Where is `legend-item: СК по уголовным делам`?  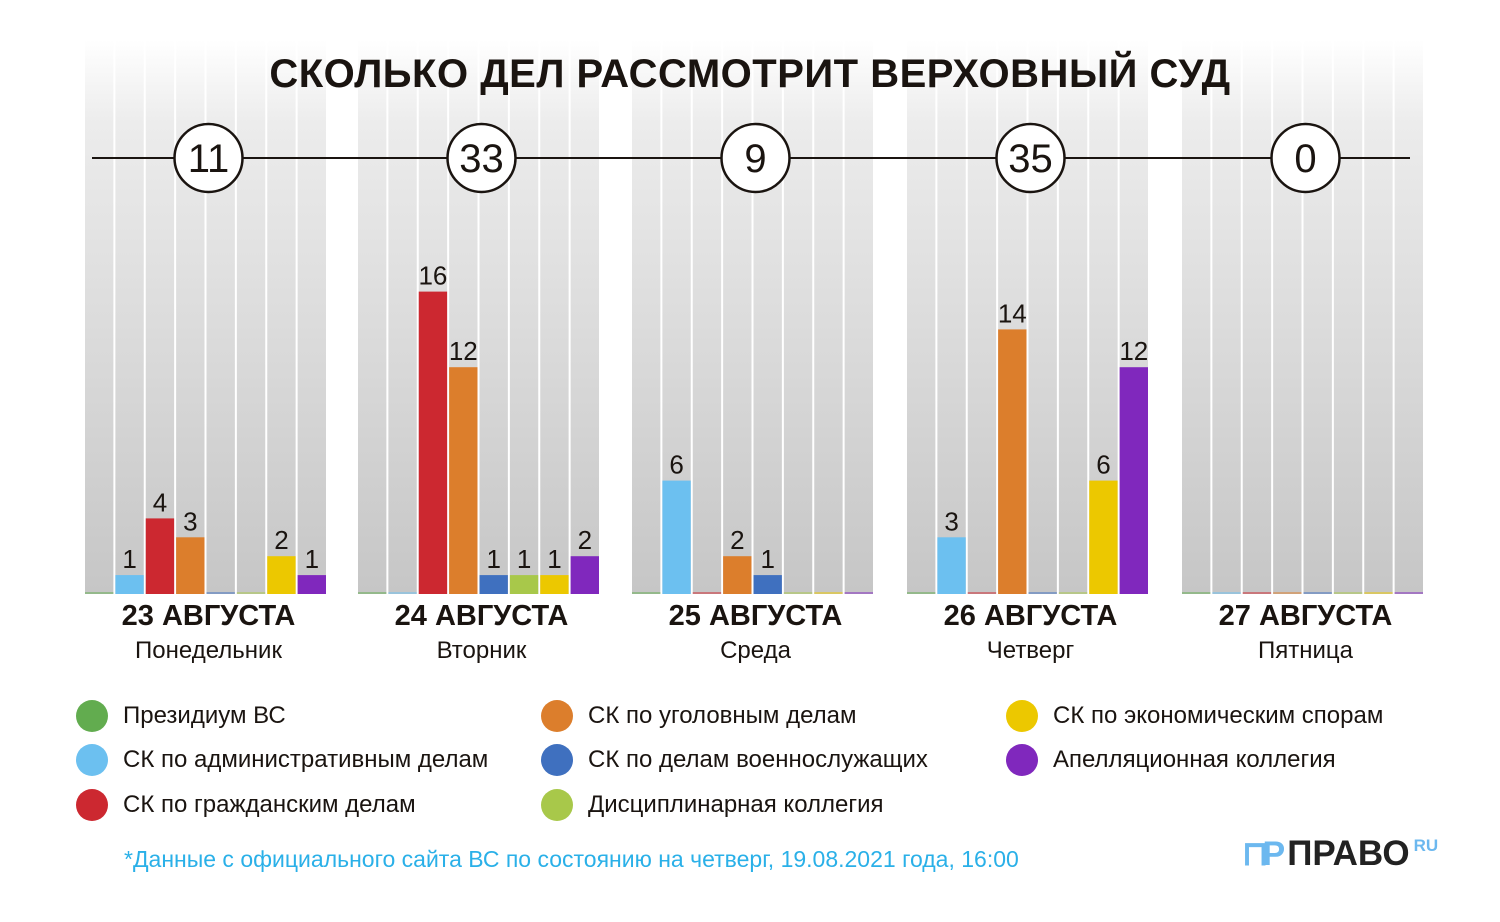 legend-item: СК по уголовным делам is located at coordinates (699, 716).